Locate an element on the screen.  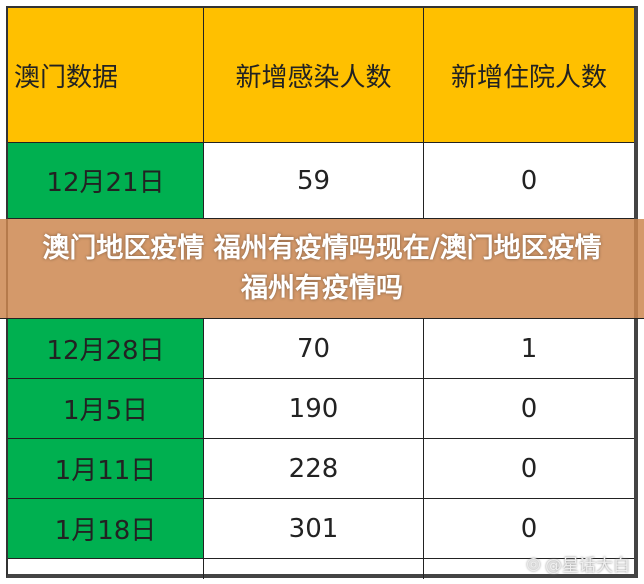
table-cell: 190 is located at coordinates (314, 408).